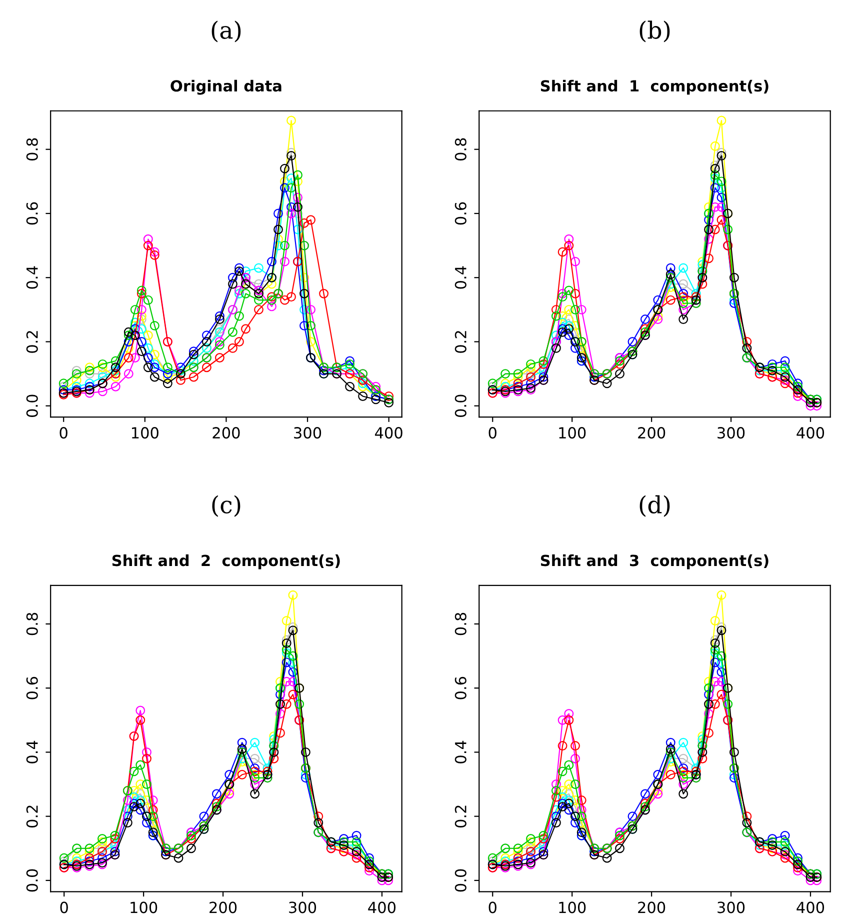 This screenshot has height=924, width=843. Describe the element at coordinates (226, 506) in the screenshot. I see `chart-title: (c)` at that location.